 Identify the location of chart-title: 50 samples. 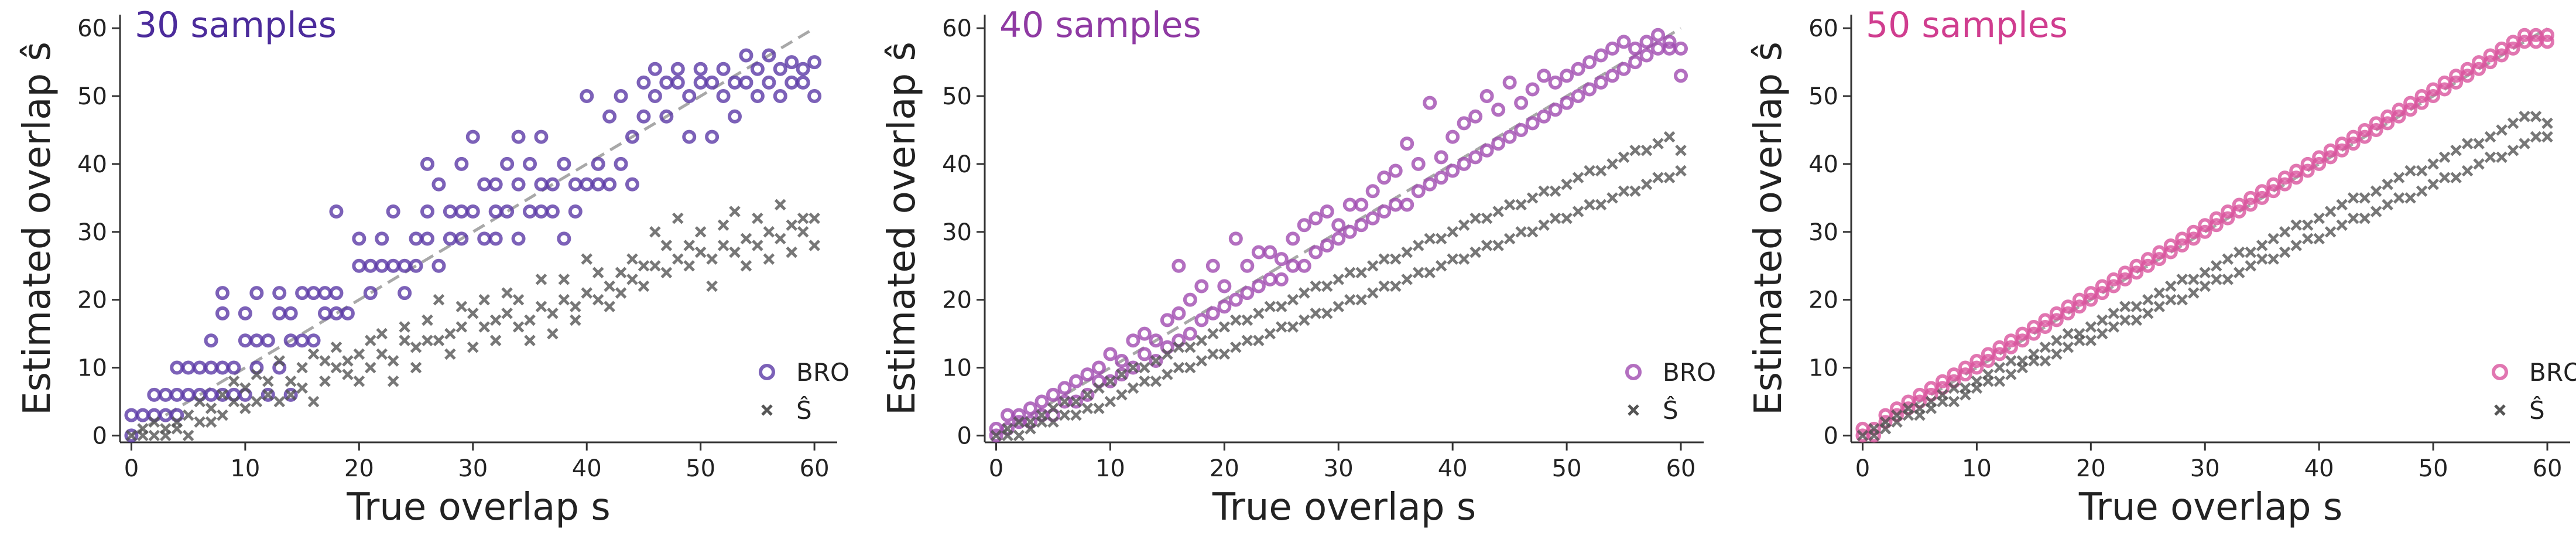
(1967, 25).